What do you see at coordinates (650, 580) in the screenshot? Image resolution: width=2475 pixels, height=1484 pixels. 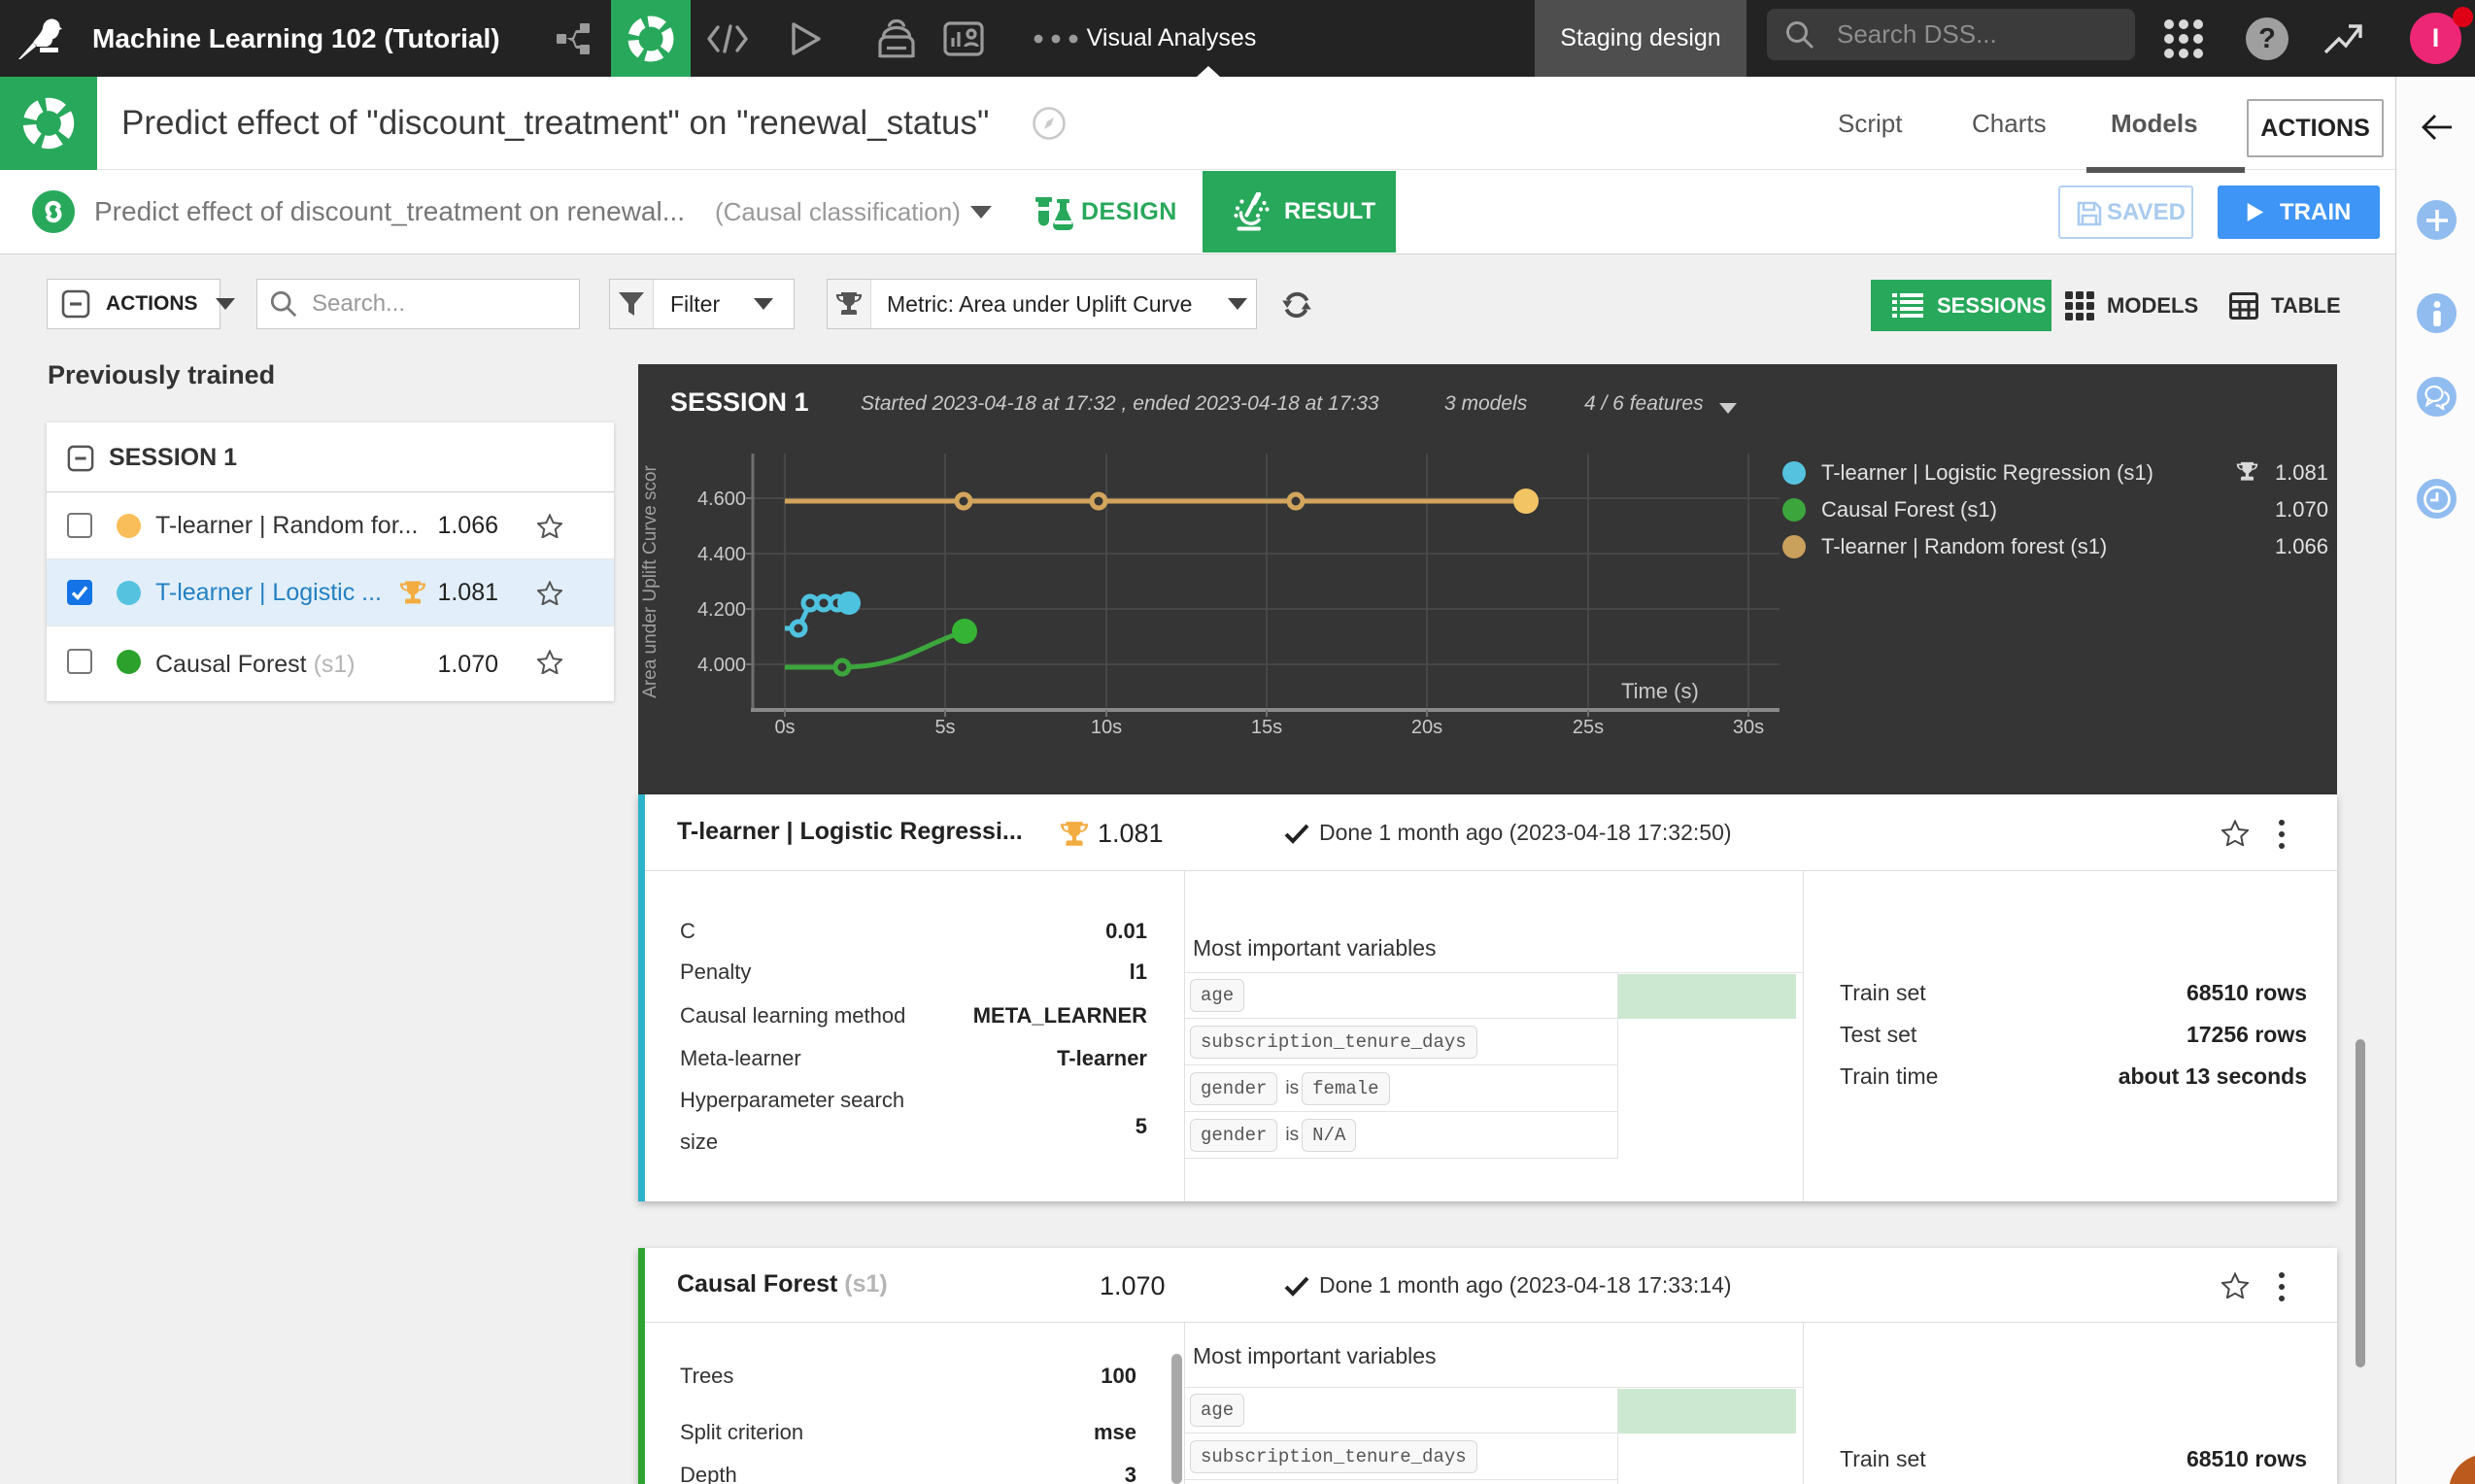 I see `svg-text: Area under Uplift Curve scor` at bounding box center [650, 580].